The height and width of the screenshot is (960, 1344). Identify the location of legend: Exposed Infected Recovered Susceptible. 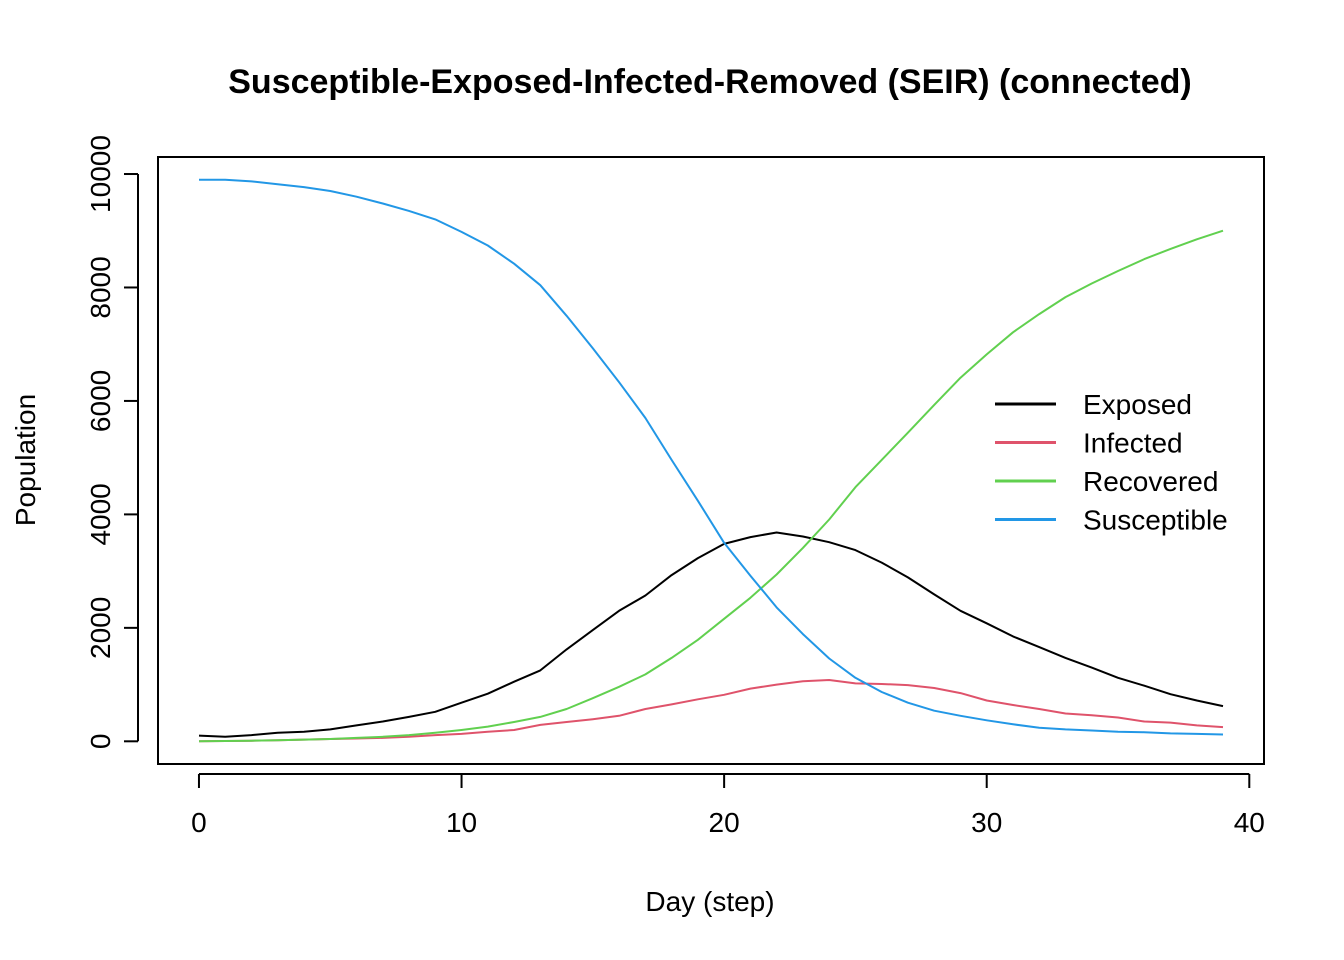
(1111, 462).